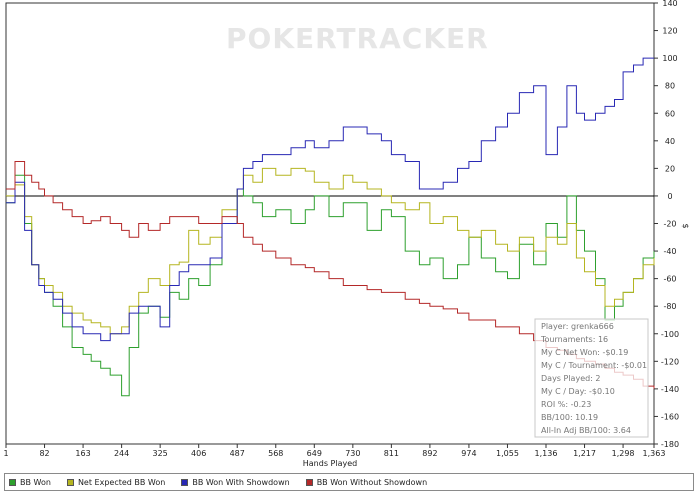 This screenshot has height=497, width=700. Describe the element at coordinates (237, 453) in the screenshot. I see `x-tick-label: 487` at that location.